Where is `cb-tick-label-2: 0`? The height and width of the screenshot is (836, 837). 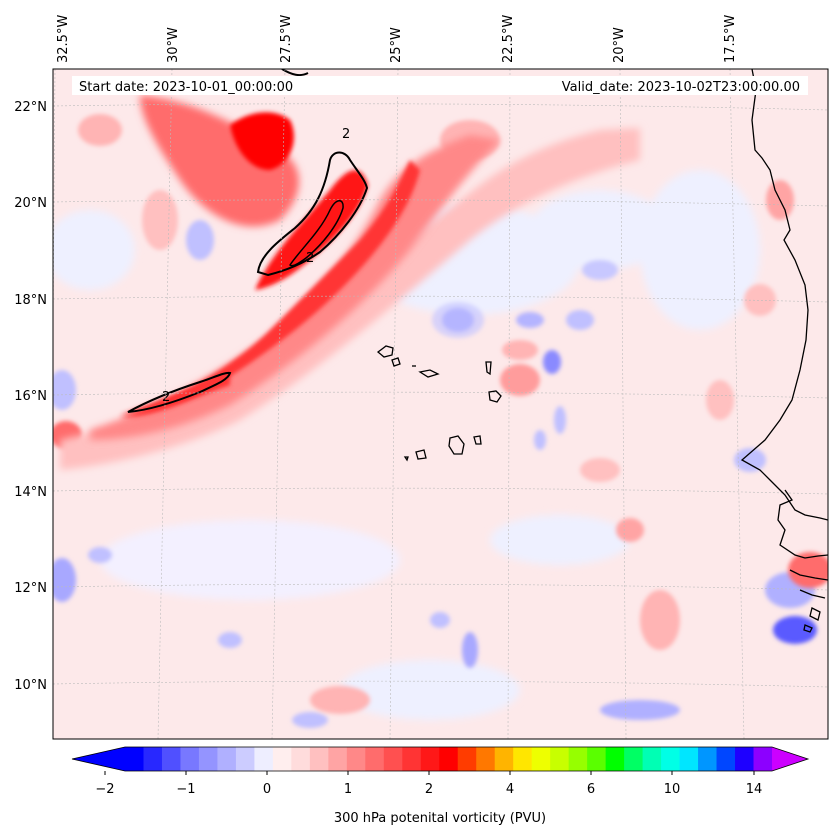
cb-tick-label-2: 0 is located at coordinates (267, 789).